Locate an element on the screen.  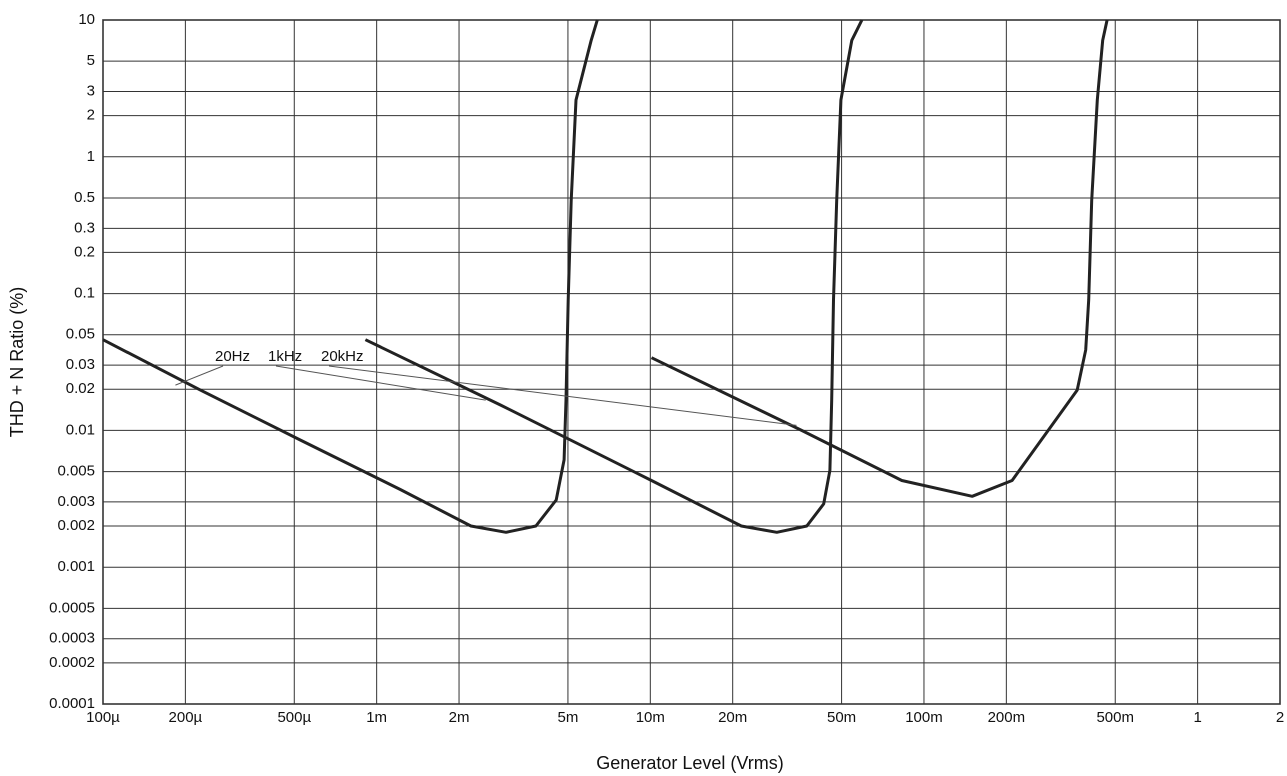
y-tick-label: 0.05 is located at coordinates (80, 334).